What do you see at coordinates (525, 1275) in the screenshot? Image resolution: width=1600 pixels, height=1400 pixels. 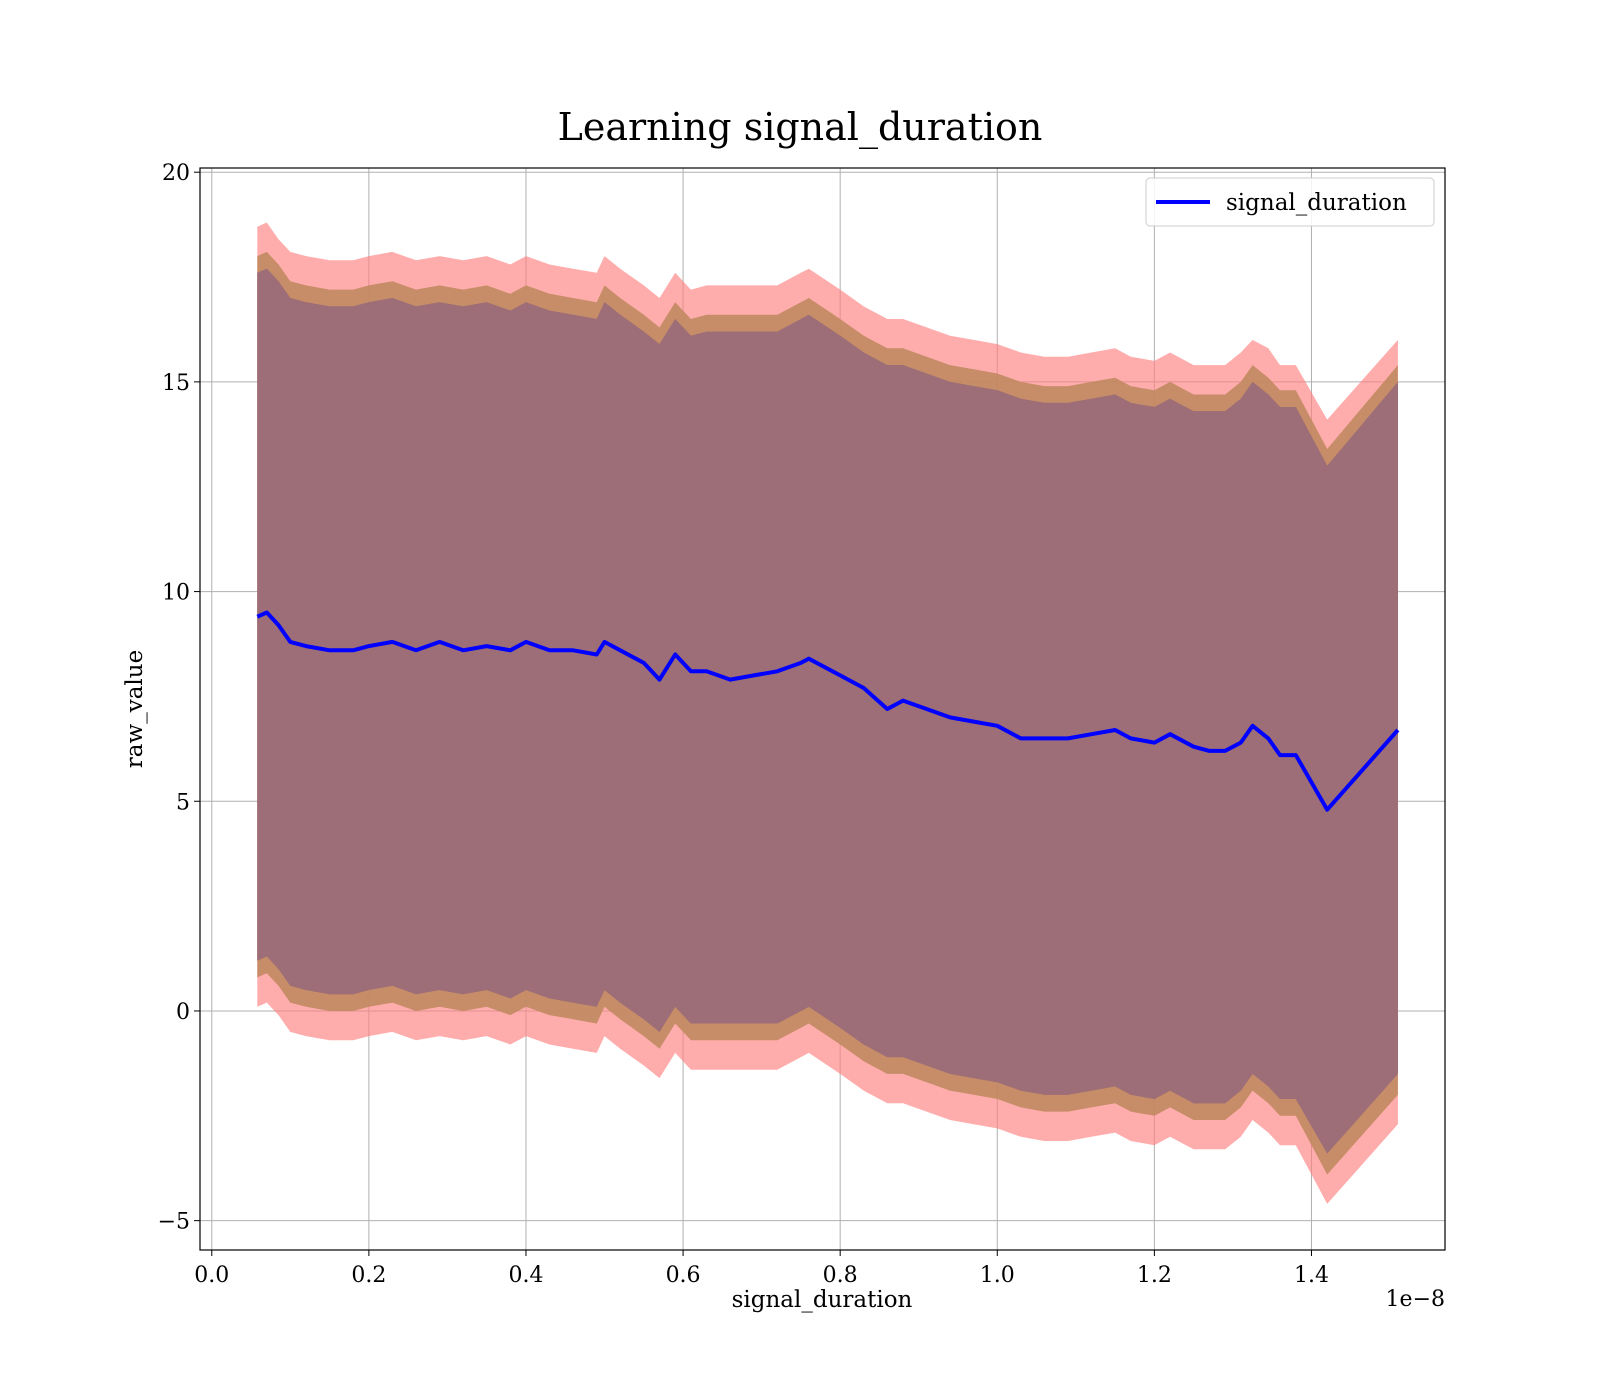 I see `x-tick-label: 0.4` at bounding box center [525, 1275].